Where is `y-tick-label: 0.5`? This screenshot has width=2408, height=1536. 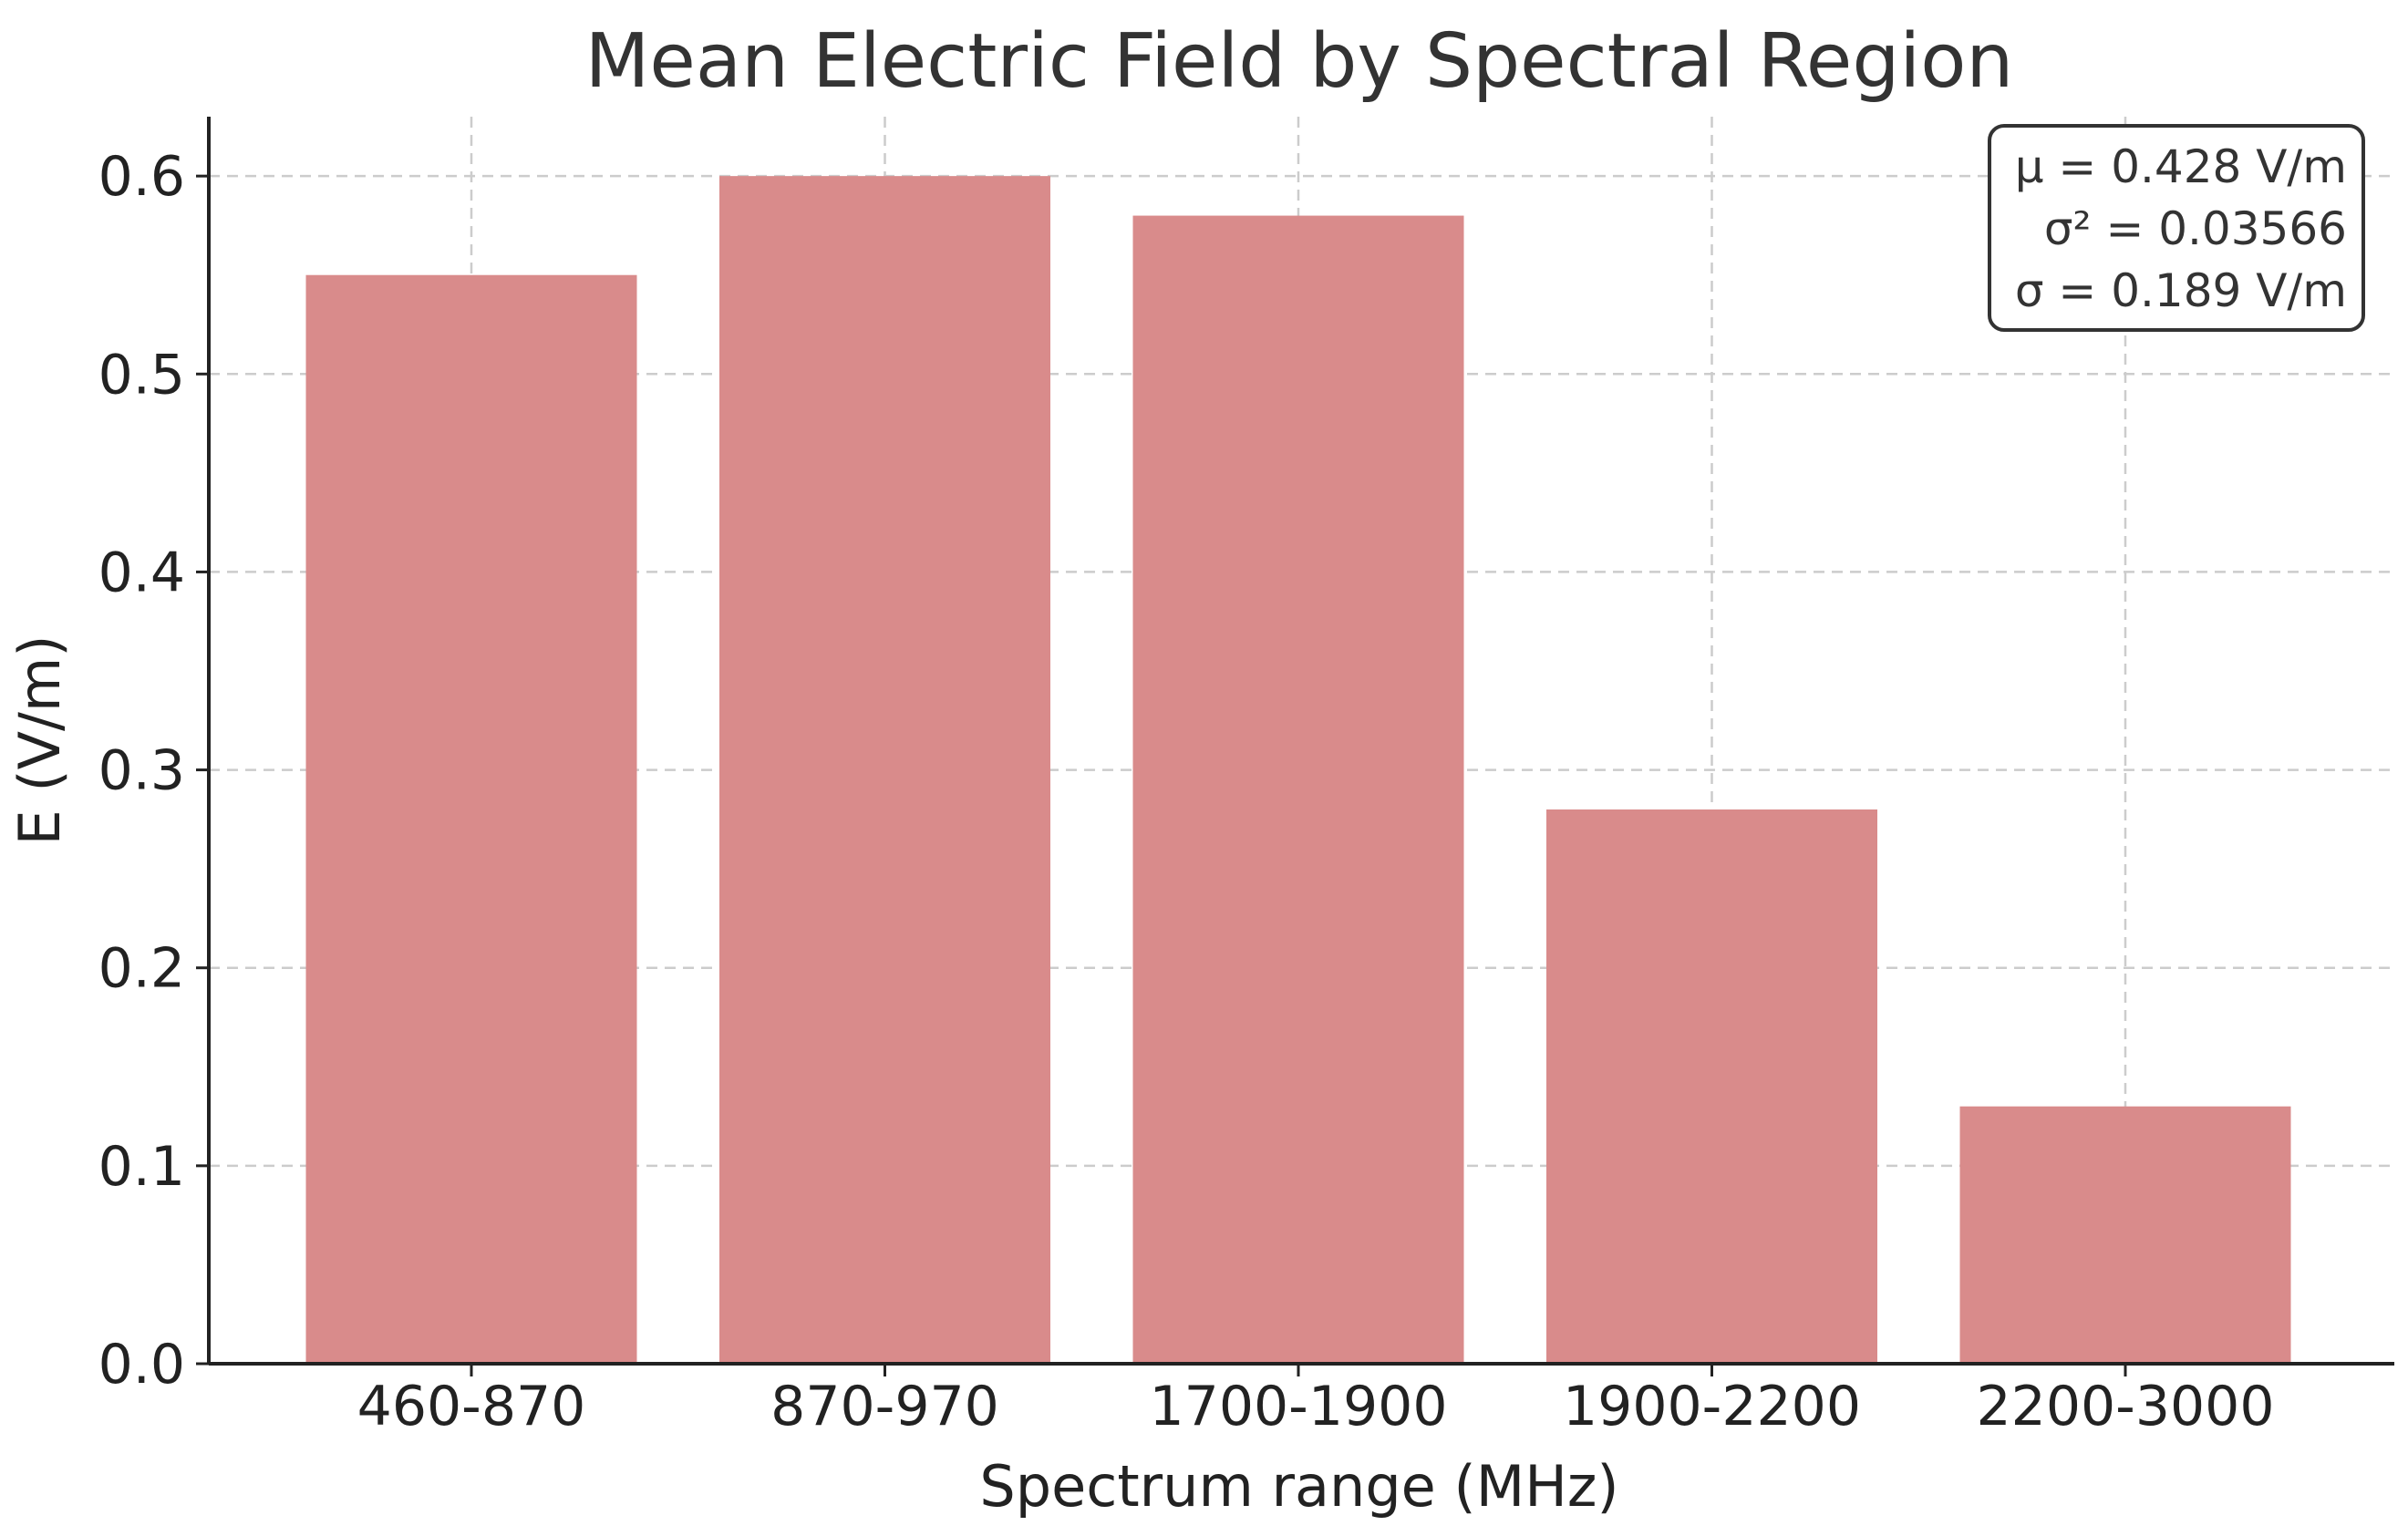
y-tick-label: 0.5 is located at coordinates (141, 375).